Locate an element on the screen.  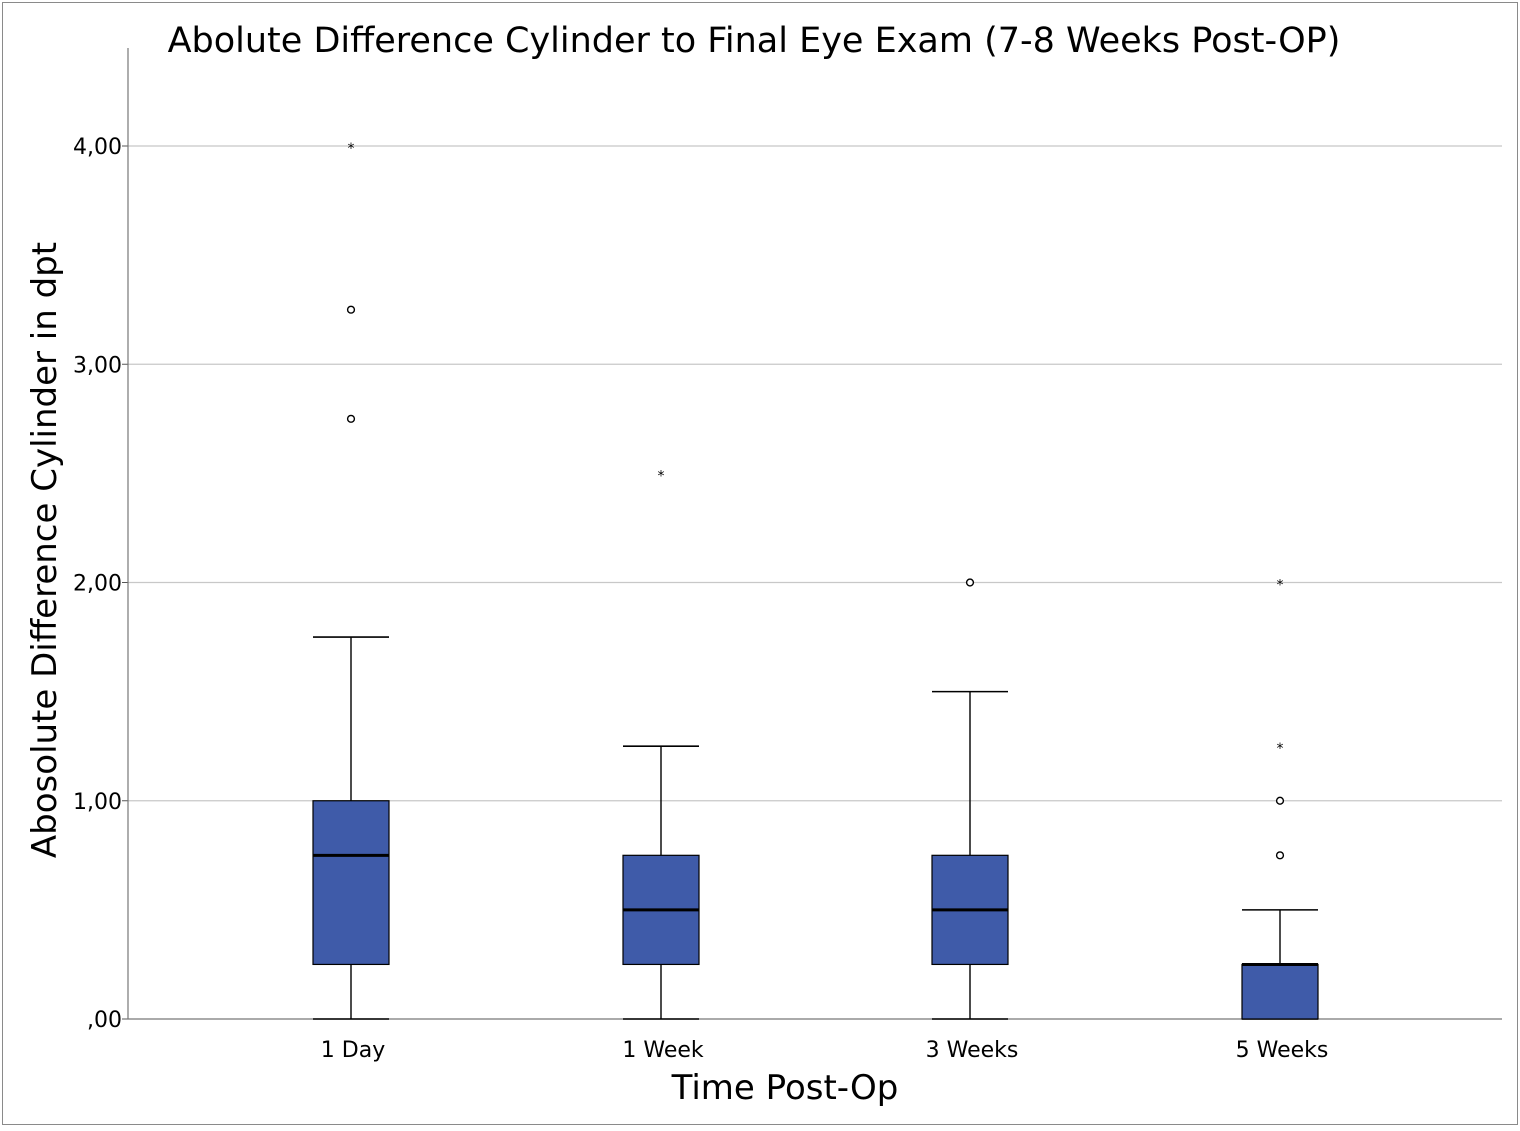
y-tick-labels: ,00 1,00 2,00 3,00 4,00 is located at coordinates (97, 584).